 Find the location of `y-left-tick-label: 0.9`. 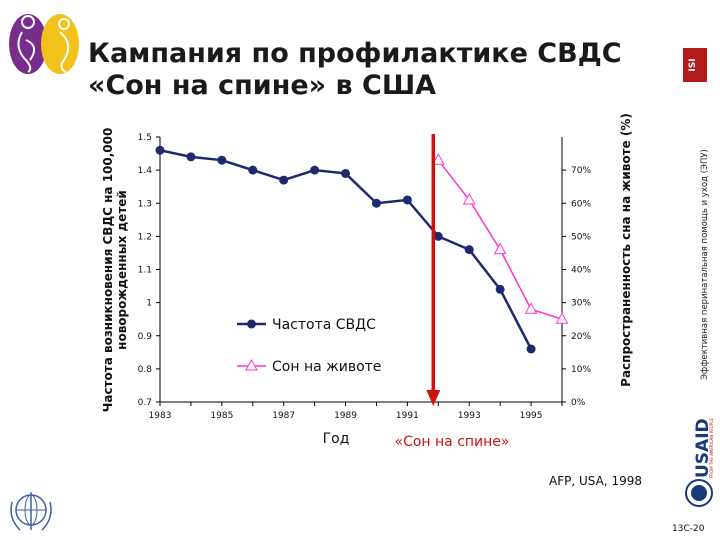

y-left-tick-label: 0.9 is located at coordinates (145, 337).